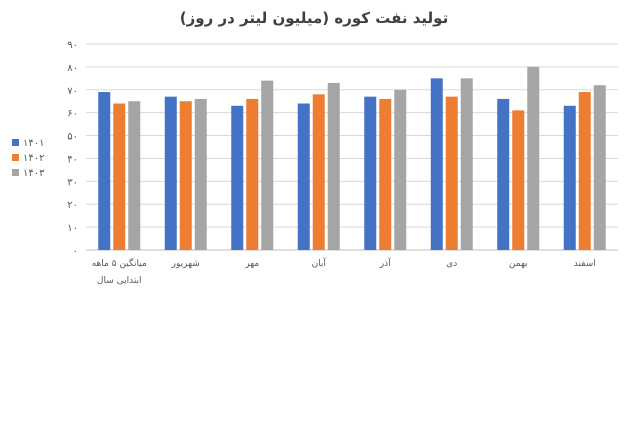 The width and height of the screenshot is (628, 431). What do you see at coordinates (72, 228) in the screenshot?
I see `y-tick-label: ۱۰` at bounding box center [72, 228].